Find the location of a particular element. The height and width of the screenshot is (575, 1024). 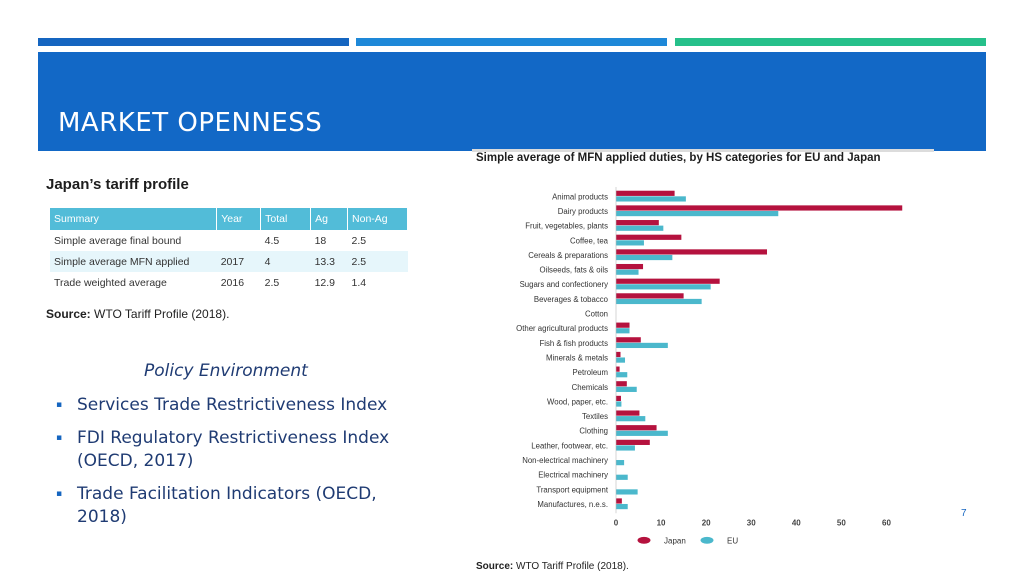

category-label-cotton: Cotton is located at coordinates (596, 314).